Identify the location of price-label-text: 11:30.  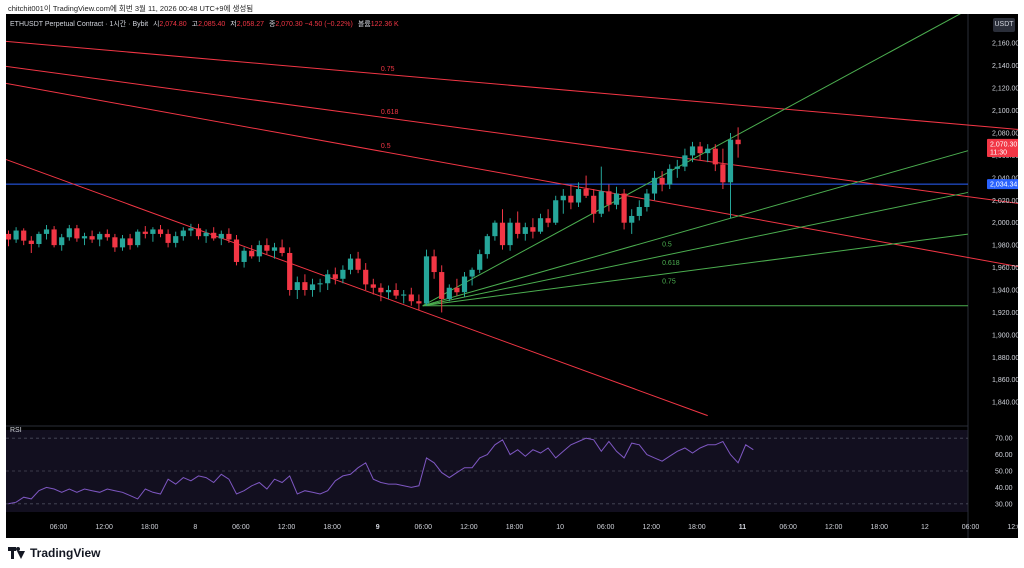
(998, 153).